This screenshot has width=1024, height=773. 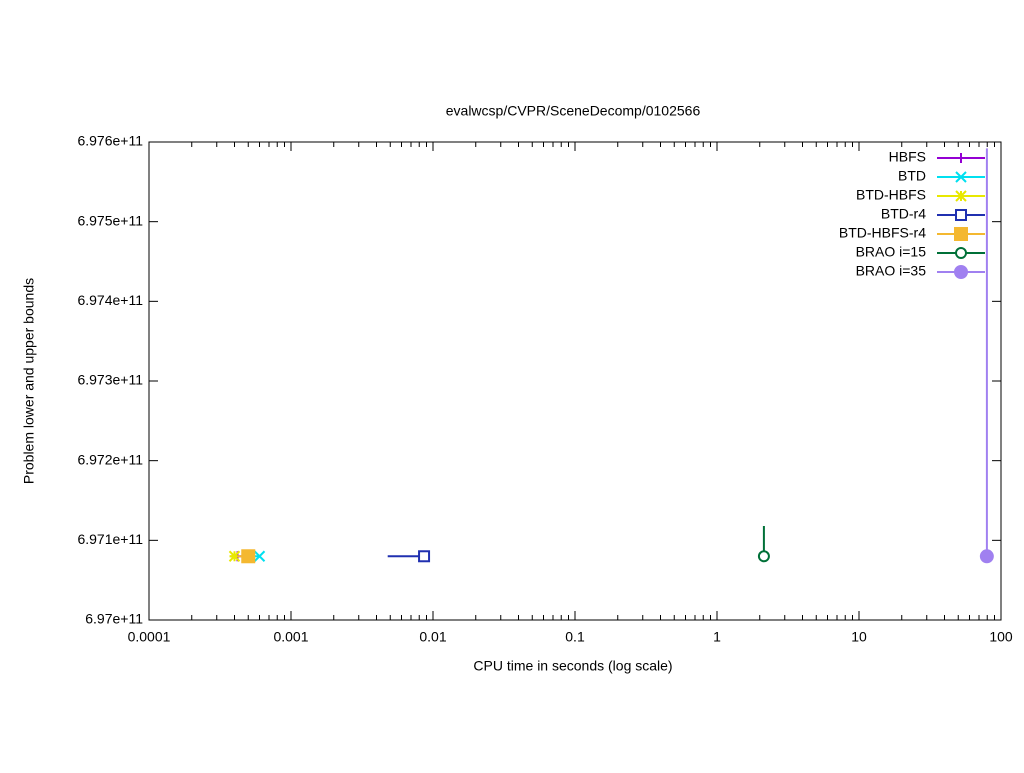 I want to click on y-axis-label: Problem lower and upper bounds, so click(x=29, y=381).